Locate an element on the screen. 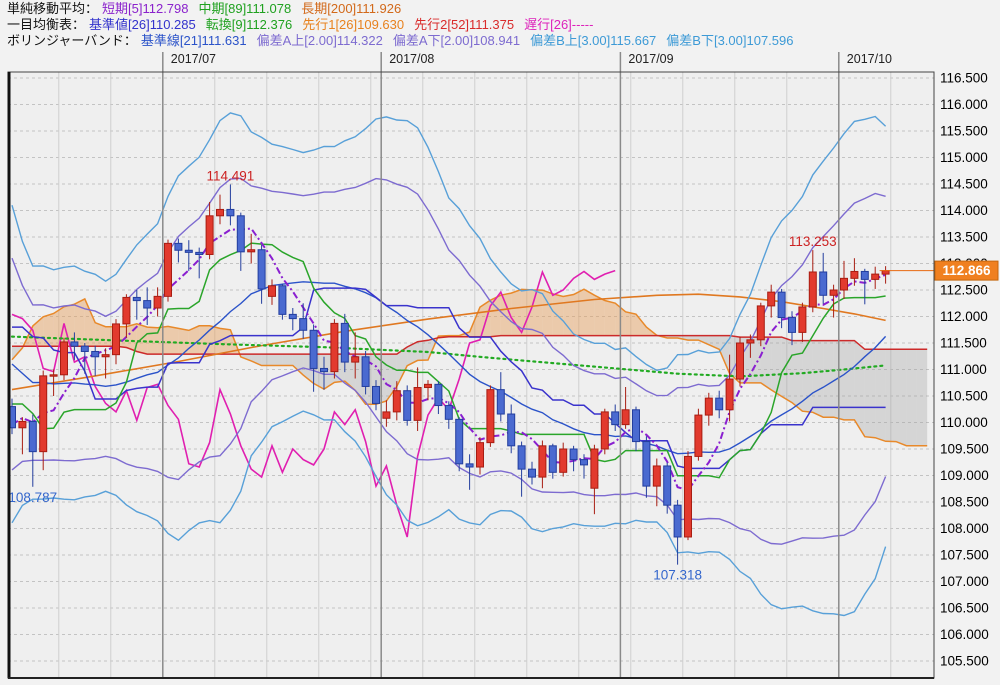 Image resolution: width=1000 pixels, height=685 pixels. y-axis-tick-label: 112.500 is located at coordinates (964, 290).